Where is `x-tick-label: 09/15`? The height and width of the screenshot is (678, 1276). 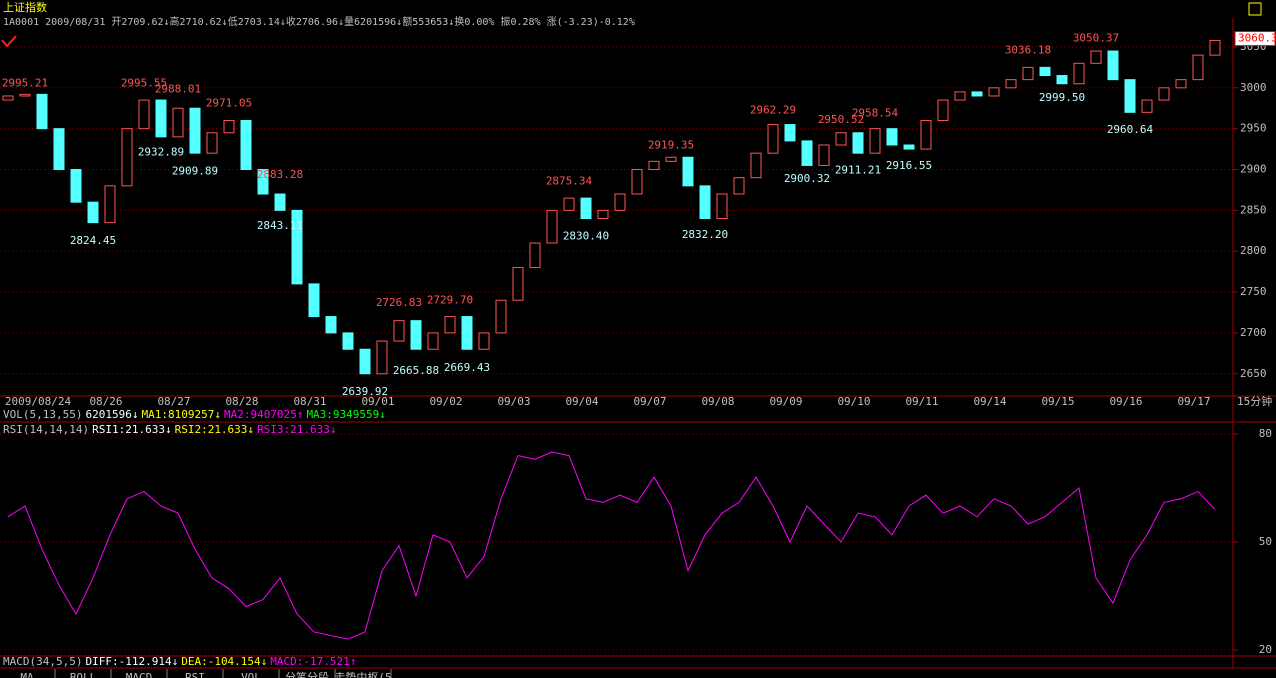
x-tick-label: 09/15 is located at coordinates (1057, 401).